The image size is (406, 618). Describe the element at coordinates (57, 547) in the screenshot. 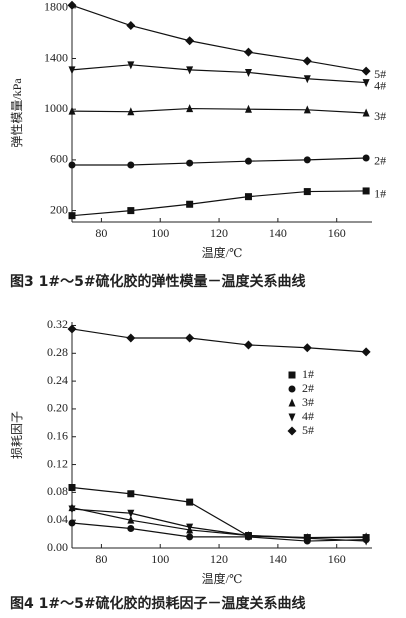

I see `y-tick-label: 0.00` at that location.